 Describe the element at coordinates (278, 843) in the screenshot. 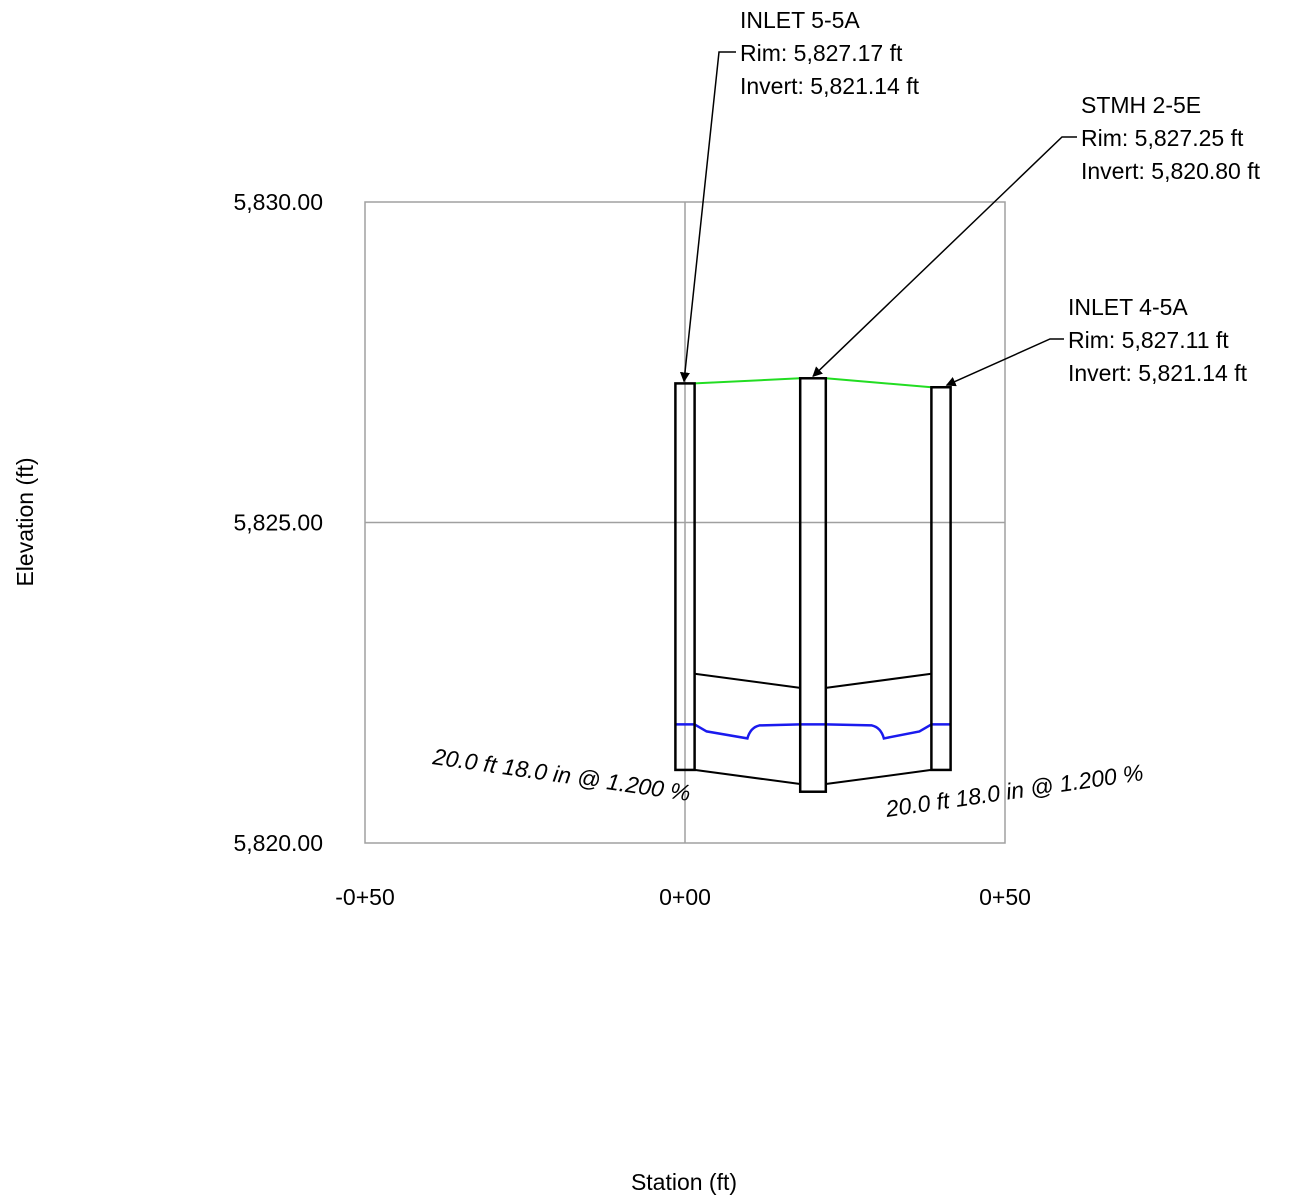

I see `y-tick-label: 5,820.00` at that location.